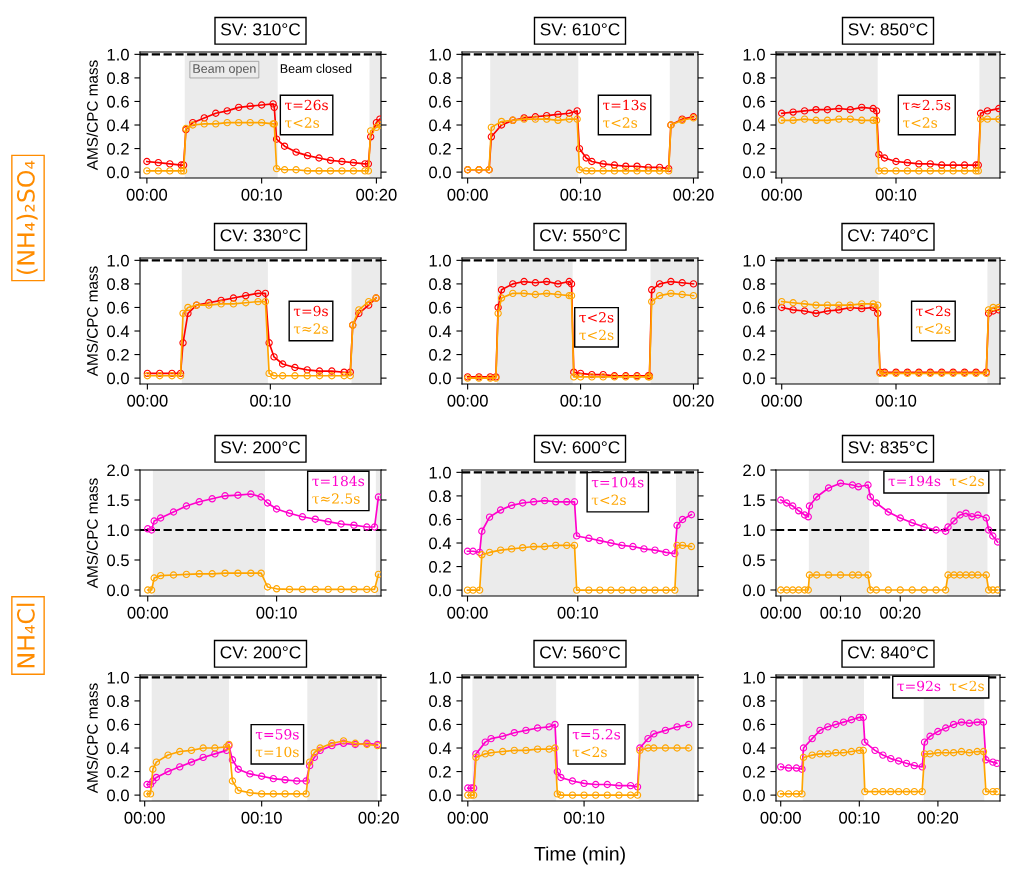 The height and width of the screenshot is (874, 1011). Describe the element at coordinates (316, 68) in the screenshot. I see `annotation: Beam closed` at that location.